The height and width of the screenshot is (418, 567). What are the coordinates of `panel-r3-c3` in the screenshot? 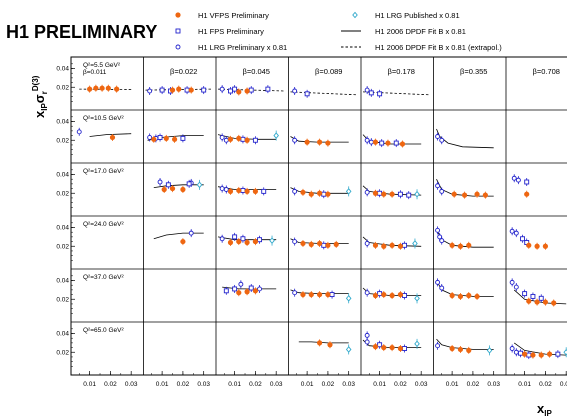 It's located at (319, 243).